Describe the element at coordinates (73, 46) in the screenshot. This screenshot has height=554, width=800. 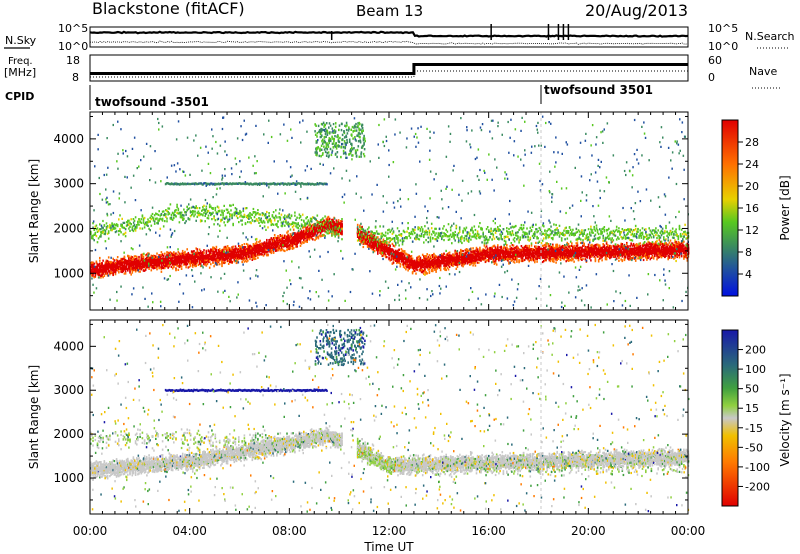
I see `noise-left-tick-bottom: 10^0` at that location.